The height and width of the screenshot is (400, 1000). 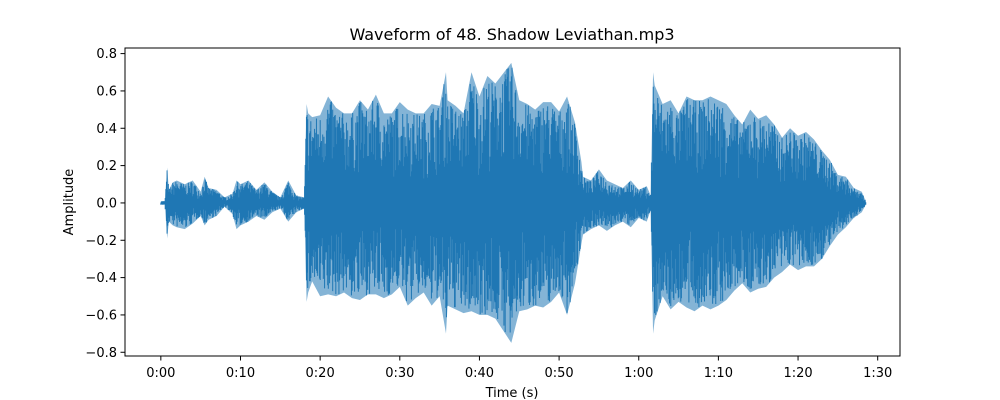 What do you see at coordinates (106, 54) in the screenshot?
I see `y-tick-label: 0.8` at bounding box center [106, 54].